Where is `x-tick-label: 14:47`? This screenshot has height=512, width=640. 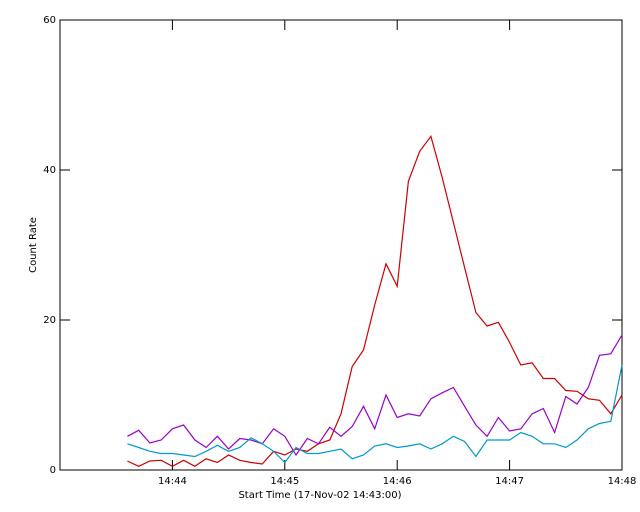 x-tick-label: 14:47 is located at coordinates (509, 481).